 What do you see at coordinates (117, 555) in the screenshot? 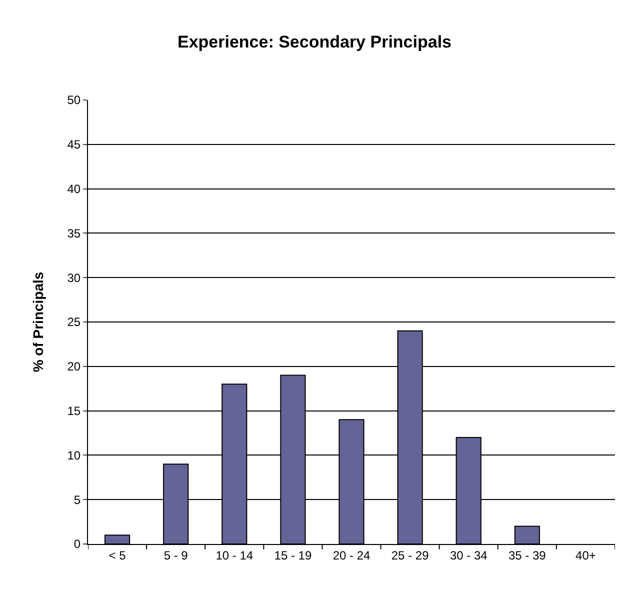
I see `x-tick-label: < 5` at bounding box center [117, 555].